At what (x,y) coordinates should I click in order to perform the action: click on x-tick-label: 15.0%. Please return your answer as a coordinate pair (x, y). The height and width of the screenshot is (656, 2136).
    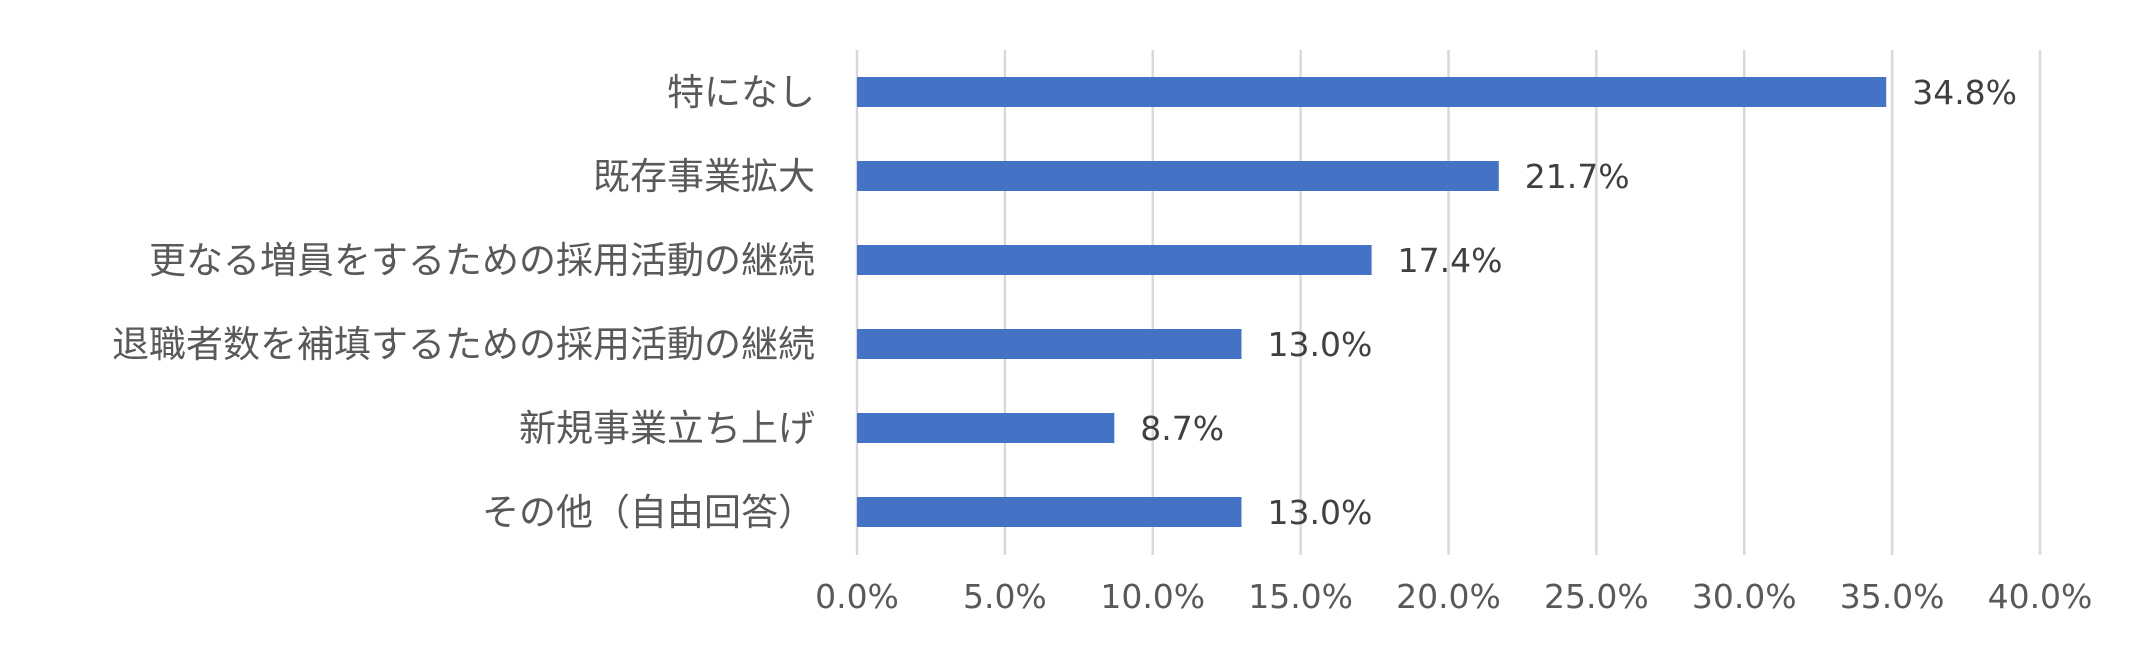
    Looking at the image, I should click on (1300, 596).